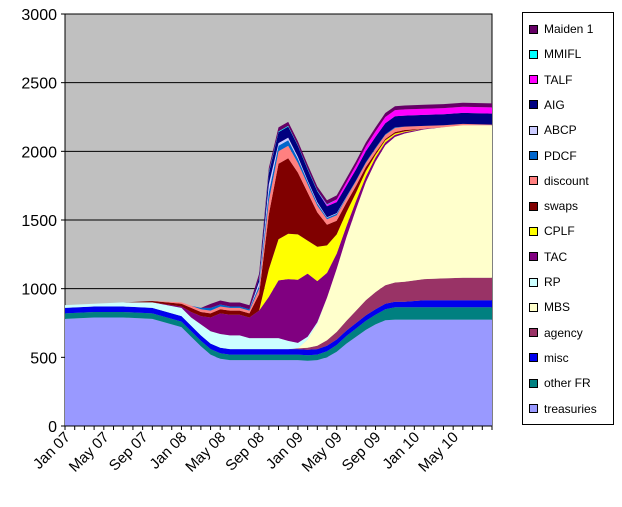 The width and height of the screenshot is (622, 507). What do you see at coordinates (567, 383) in the screenshot?
I see `legend-label: other FR` at bounding box center [567, 383].